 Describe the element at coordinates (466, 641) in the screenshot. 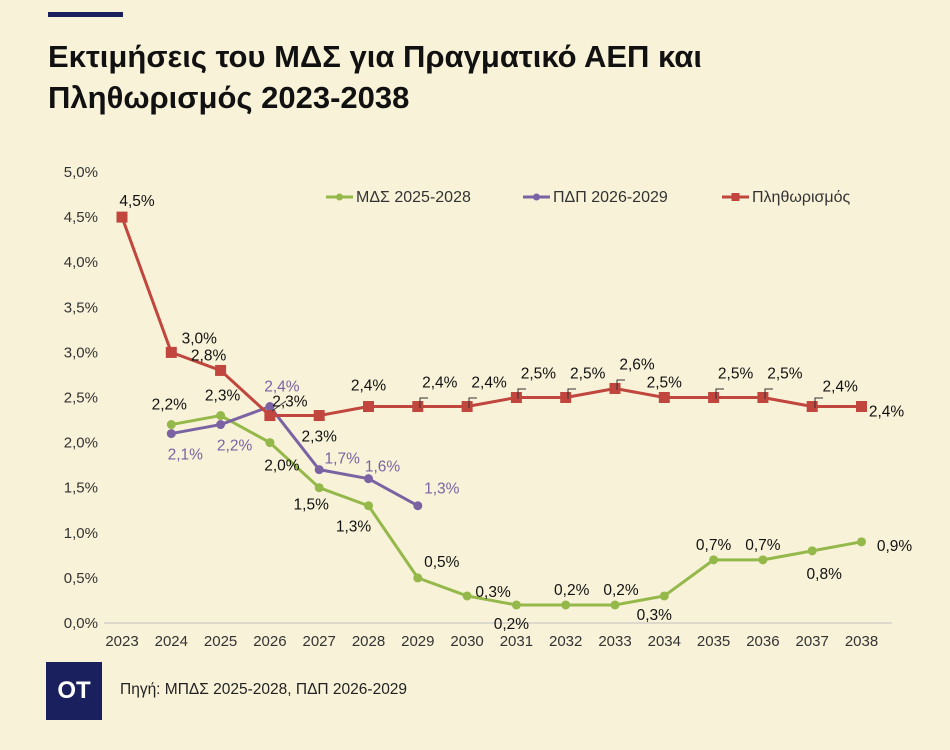

I see `x-tick-label: 2030` at that location.